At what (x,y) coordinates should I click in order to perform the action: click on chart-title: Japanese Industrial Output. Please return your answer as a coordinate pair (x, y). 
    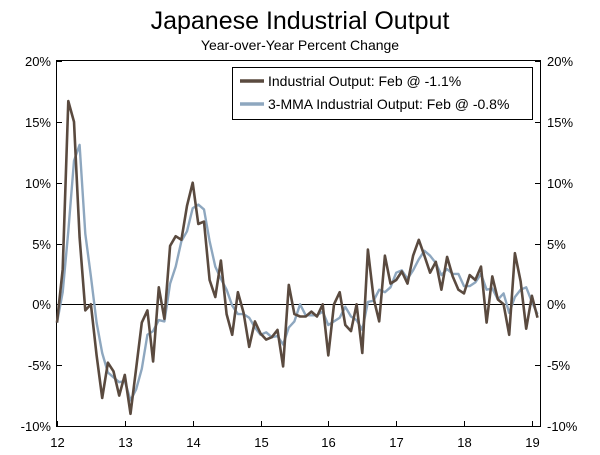
    Looking at the image, I should click on (300, 21).